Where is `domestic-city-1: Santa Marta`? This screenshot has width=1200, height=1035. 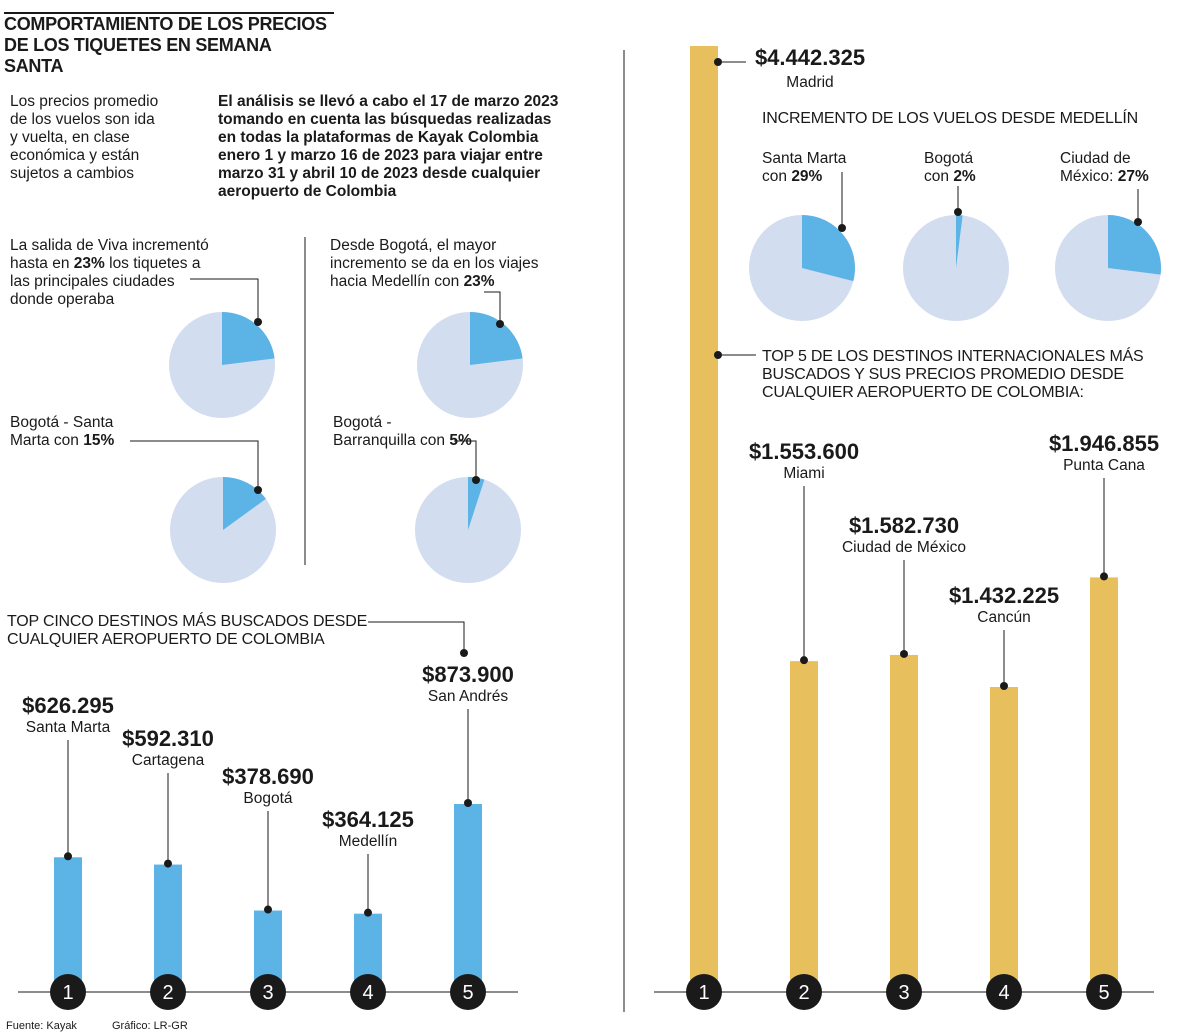
domestic-city-1: Santa Marta is located at coordinates (68, 727).